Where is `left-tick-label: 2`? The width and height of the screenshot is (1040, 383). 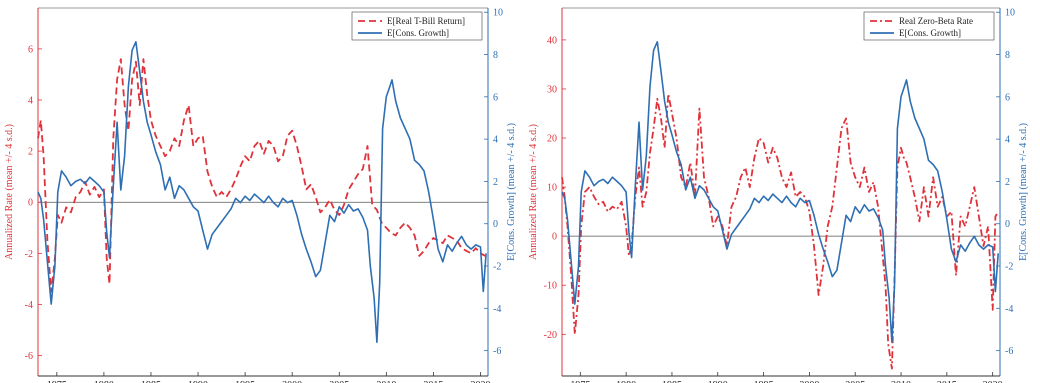 left-tick-label: 2 is located at coordinates (30, 152).